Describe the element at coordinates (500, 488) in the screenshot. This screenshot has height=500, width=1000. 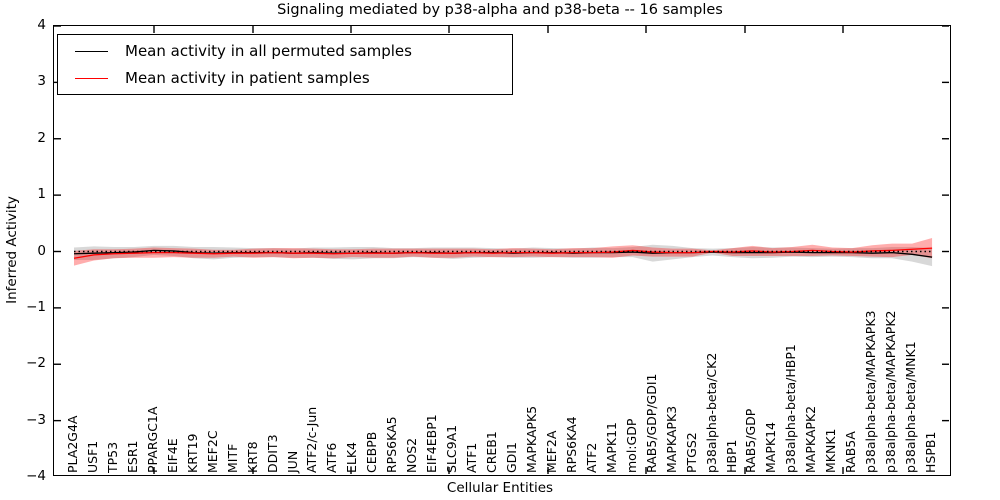
I see `x-axis-label: Cellular Entities` at that location.